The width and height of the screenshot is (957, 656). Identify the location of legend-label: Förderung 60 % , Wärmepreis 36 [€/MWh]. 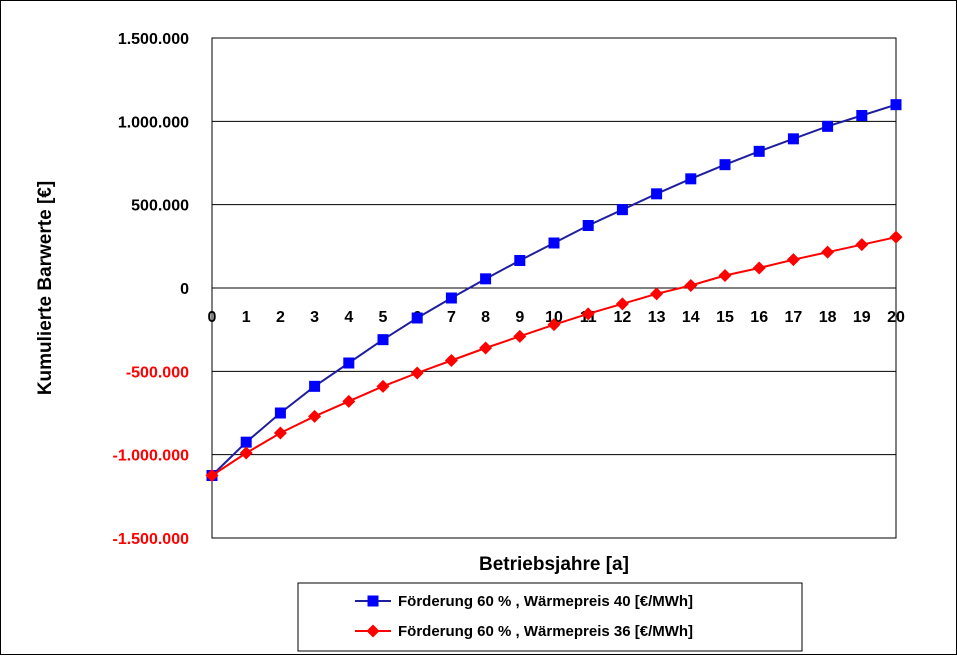
(545, 631).